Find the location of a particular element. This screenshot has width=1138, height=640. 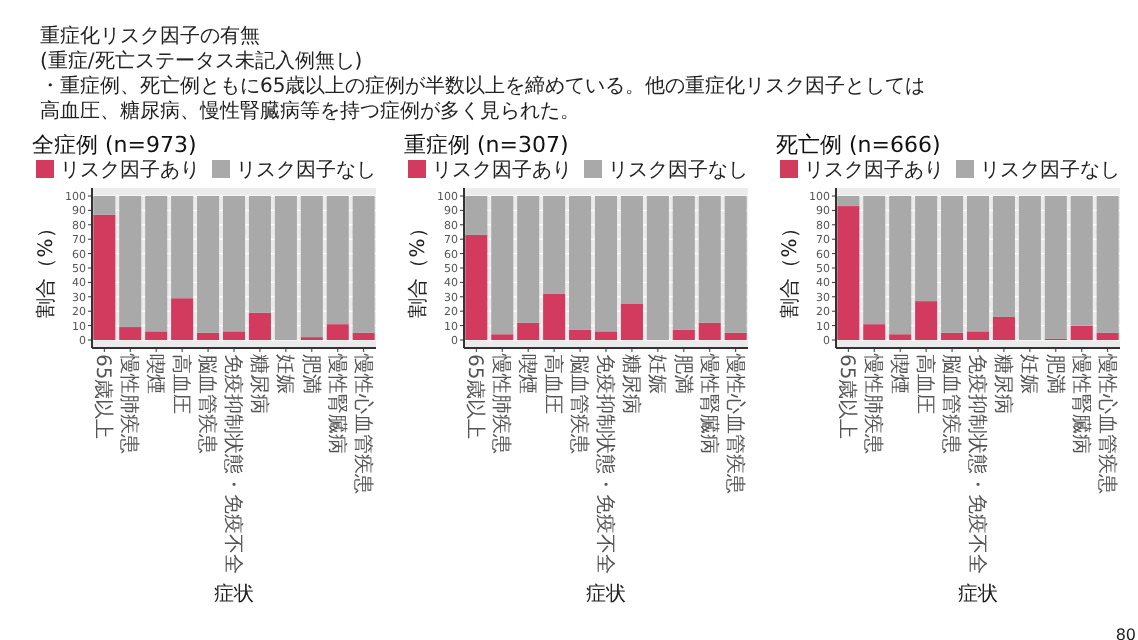

text: 高血圧、糖尿病、慢性腎臓病等を持つ症例が多く見られた。 is located at coordinates (310, 111).